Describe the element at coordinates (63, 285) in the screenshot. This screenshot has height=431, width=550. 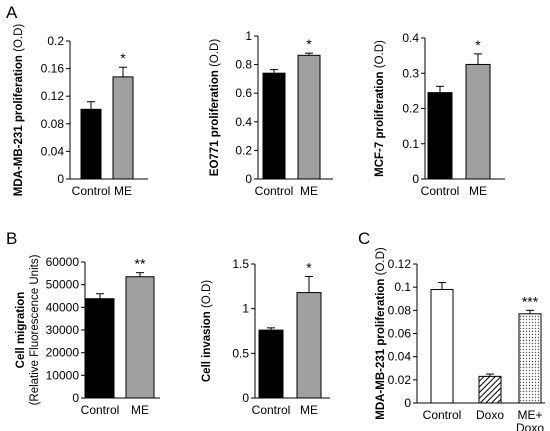
I see `y-tick-label: 50000` at that location.